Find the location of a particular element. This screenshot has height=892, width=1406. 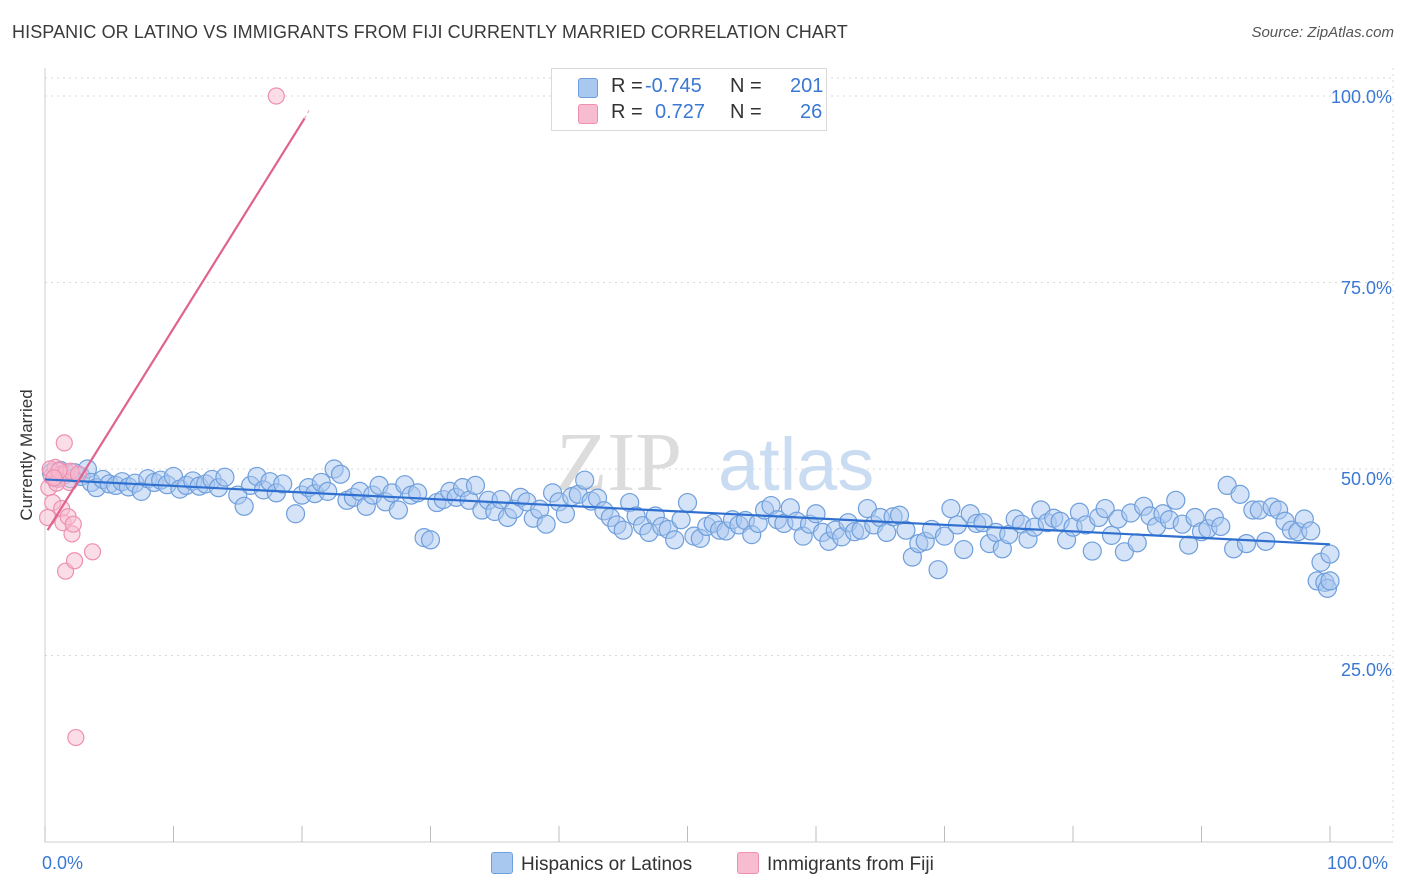

series-fiji-points is located at coordinates (161, 417).